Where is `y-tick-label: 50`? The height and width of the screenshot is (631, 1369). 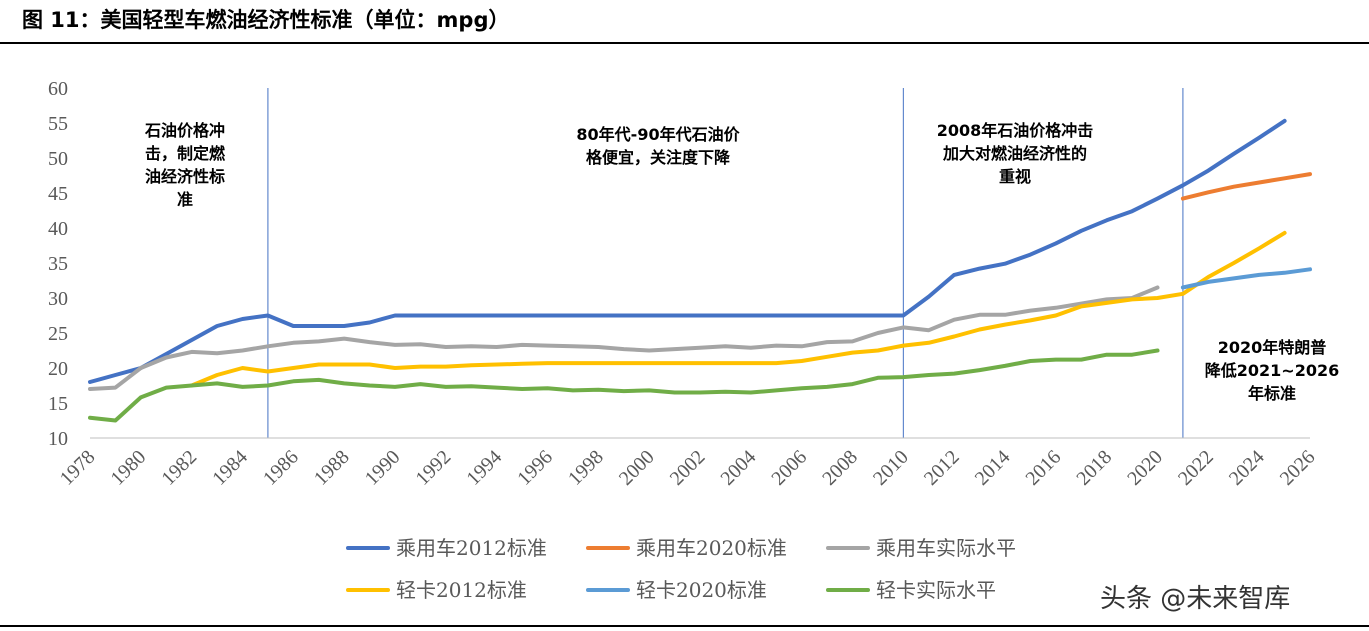
y-tick-label: 50 is located at coordinates (58, 159).